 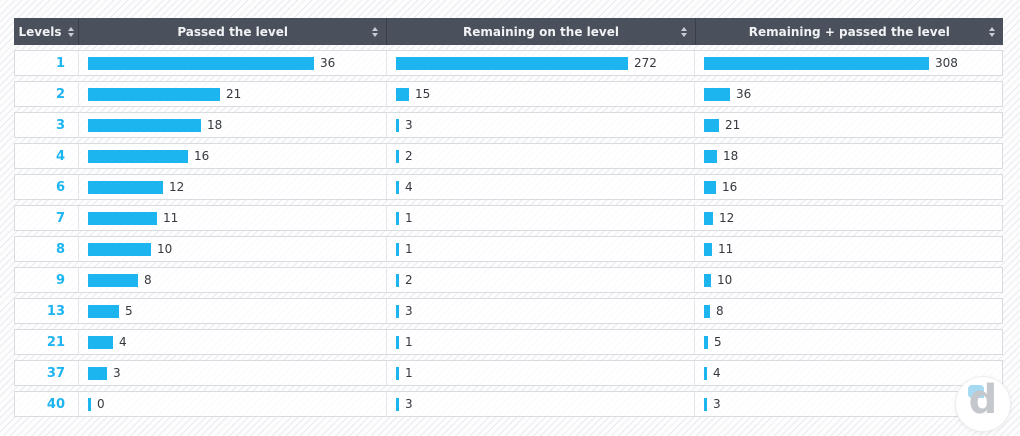 I want to click on table-row: 37 3 1 4, so click(x=508, y=373).